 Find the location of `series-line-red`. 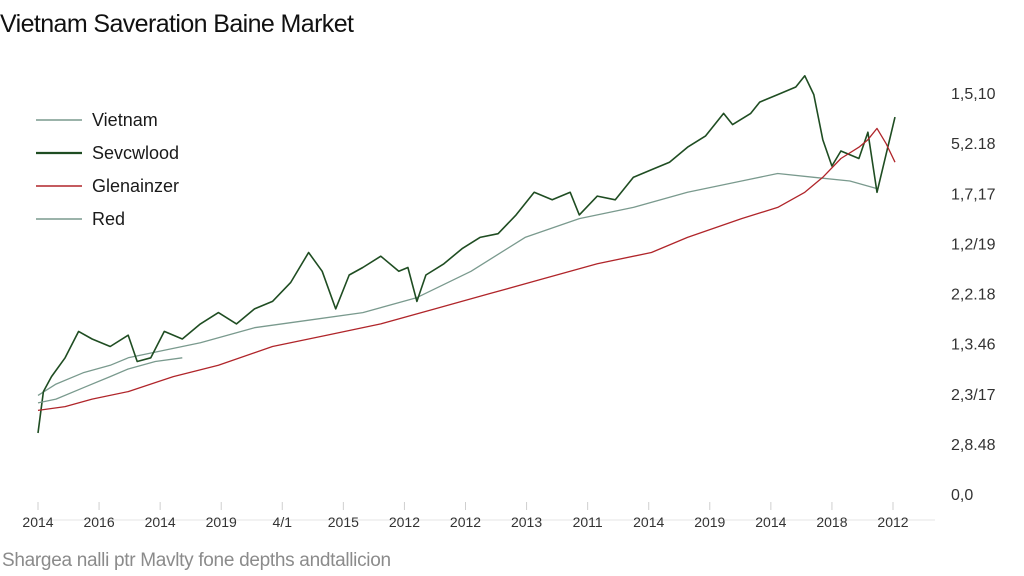

series-line-red is located at coordinates (110, 380).